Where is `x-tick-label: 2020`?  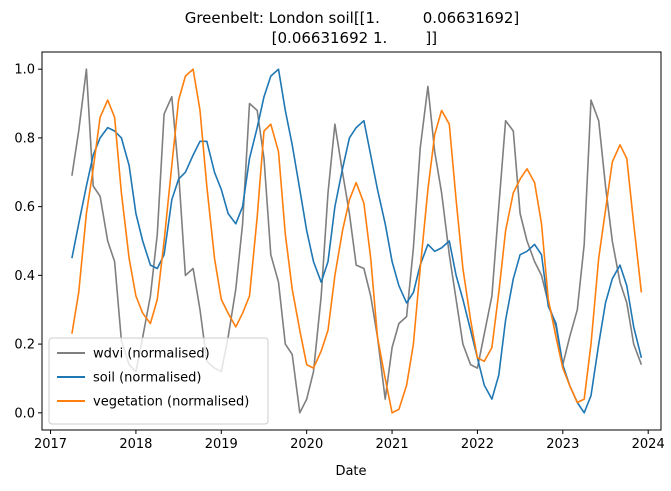
x-tick-label: 2020 is located at coordinates (306, 444).